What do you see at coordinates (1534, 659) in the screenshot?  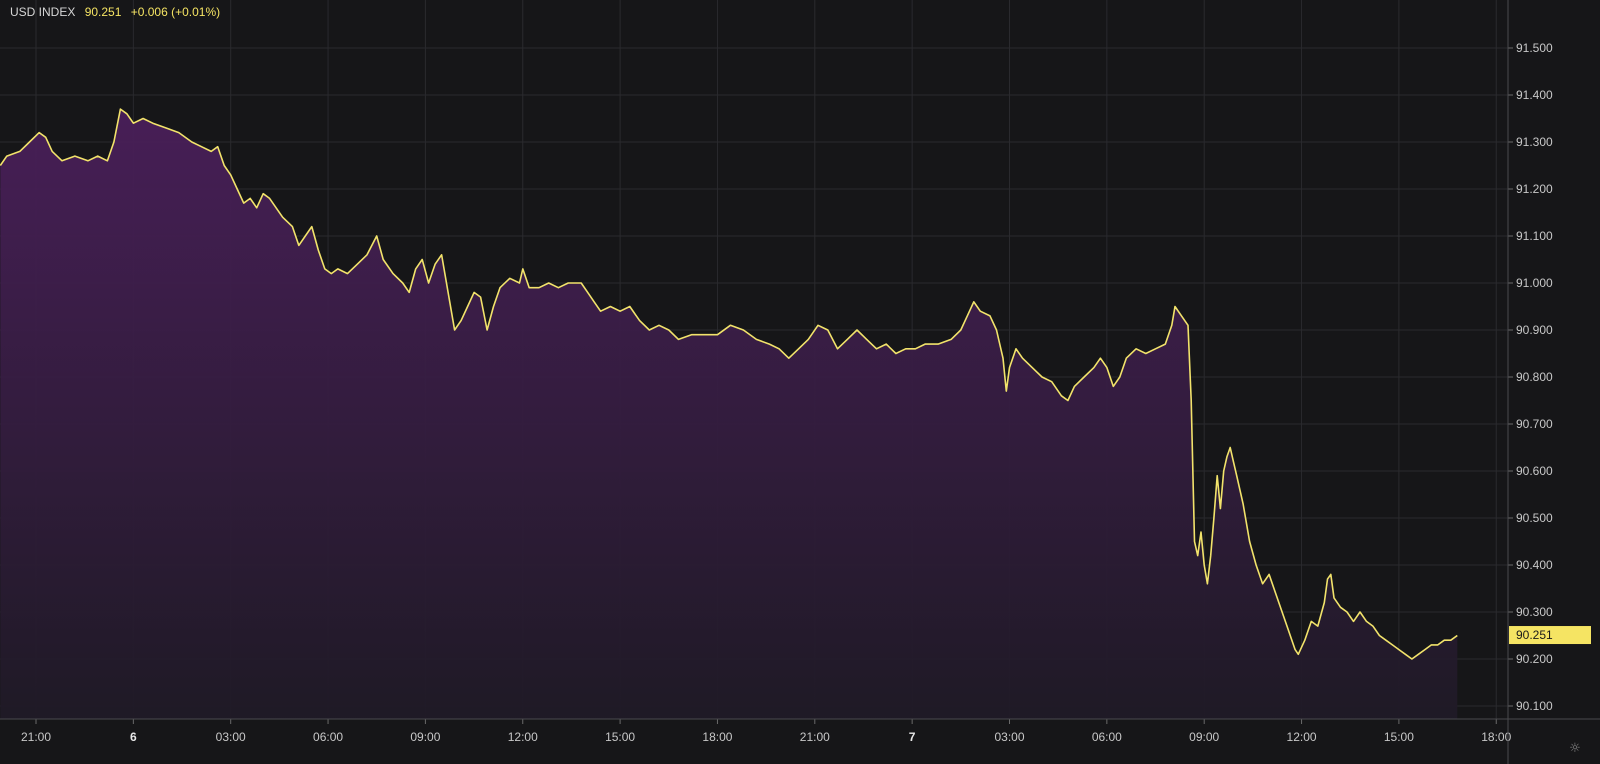 I see `y-tick-label: 90.200` at bounding box center [1534, 659].